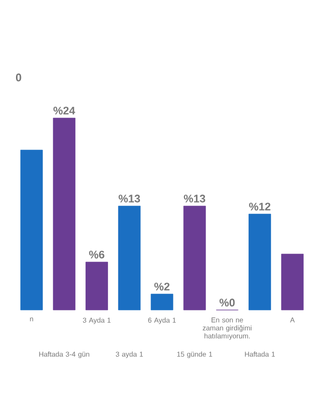 This screenshot has width=324, height=400. I want to click on data-label: %12, so click(259, 206).